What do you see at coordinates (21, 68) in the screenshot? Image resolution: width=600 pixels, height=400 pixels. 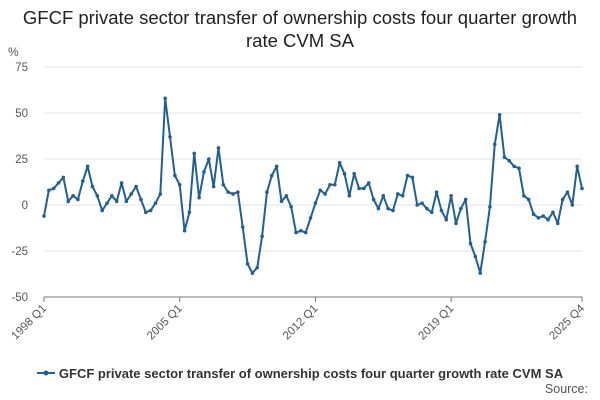 I see `y-tick-label: 75` at bounding box center [21, 68].